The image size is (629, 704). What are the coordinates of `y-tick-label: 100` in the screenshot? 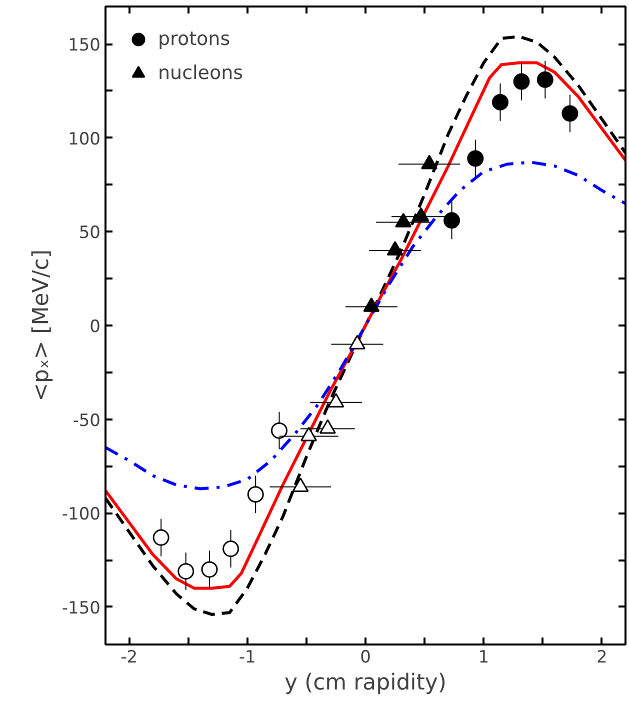 It's located at (84, 139).